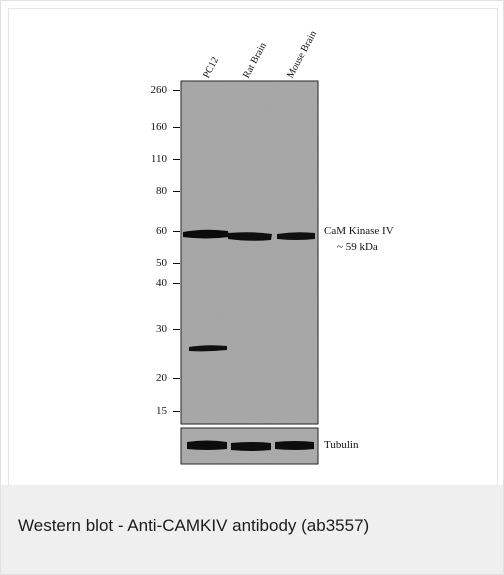 The width and height of the screenshot is (504, 575). I want to click on band-mousebrain-tubulin, so click(294, 445).